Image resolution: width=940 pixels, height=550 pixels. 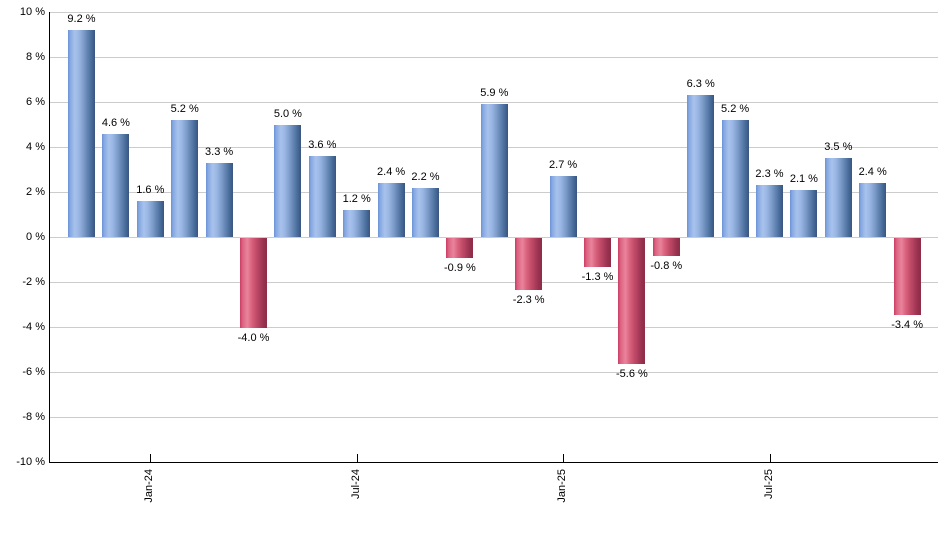 I want to click on gridline-6pct, so click(x=494, y=102).